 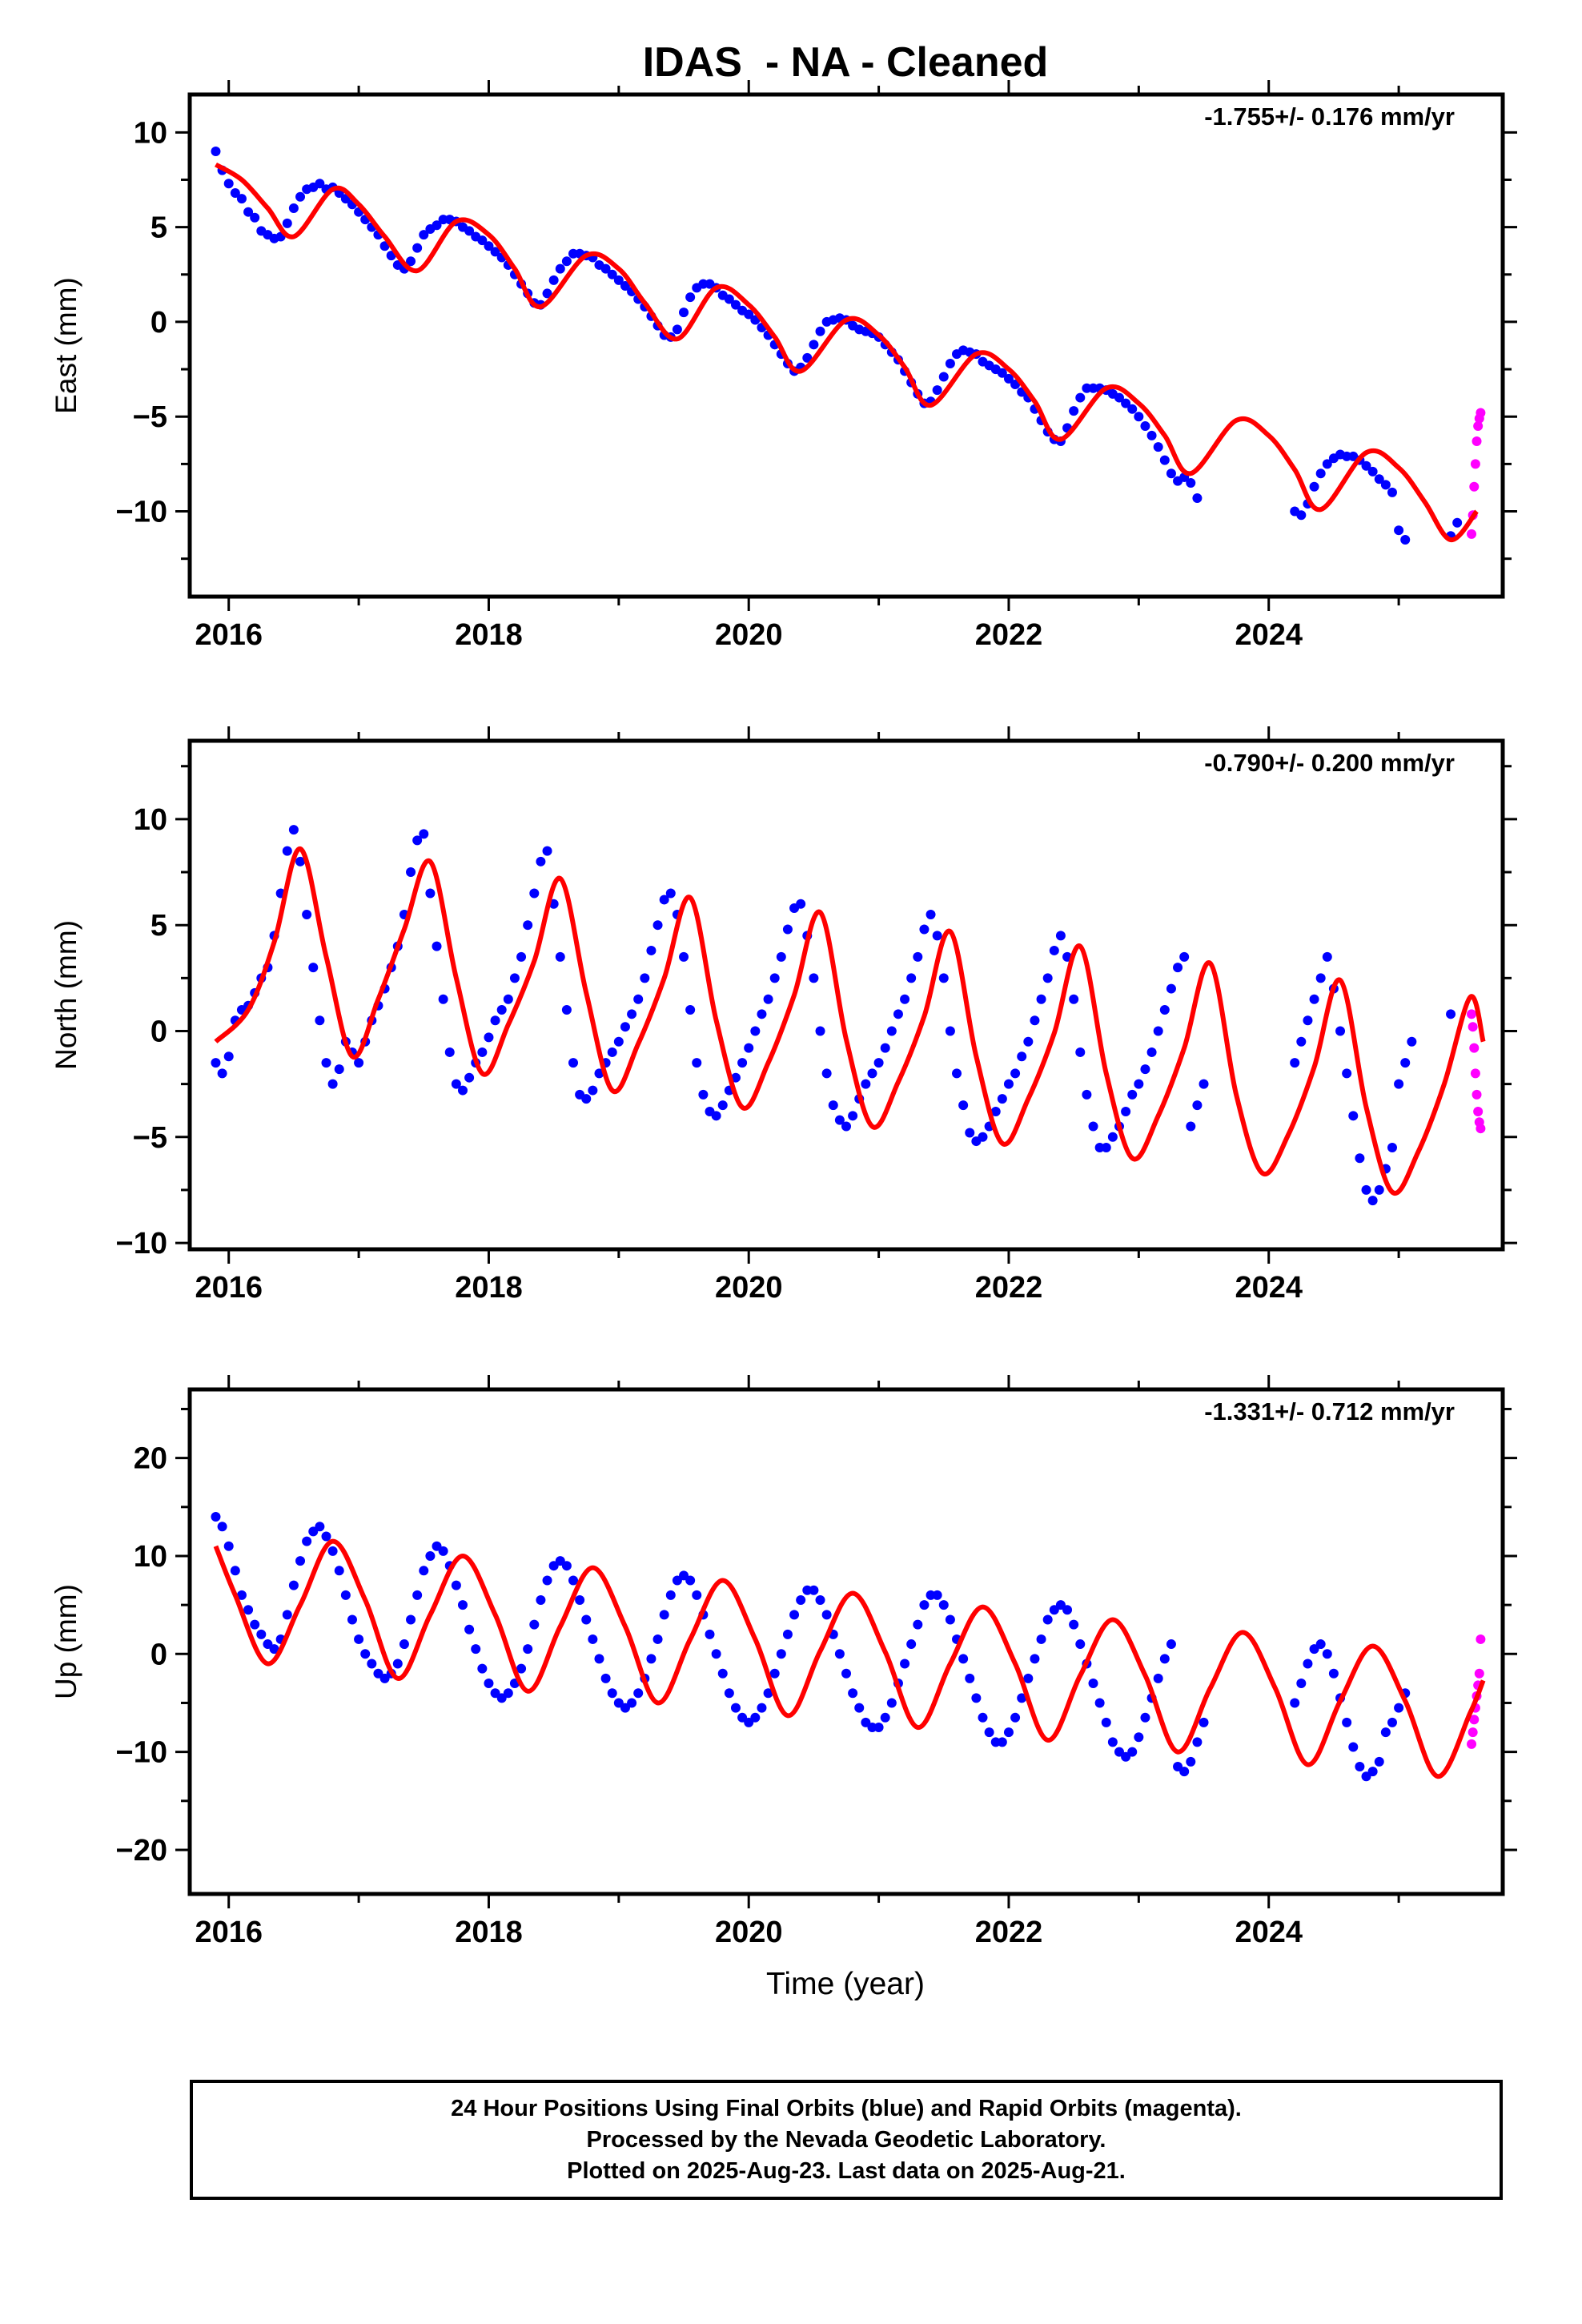 What do you see at coordinates (159, 926) in the screenshot?
I see `y-tick-label: 5` at bounding box center [159, 926].